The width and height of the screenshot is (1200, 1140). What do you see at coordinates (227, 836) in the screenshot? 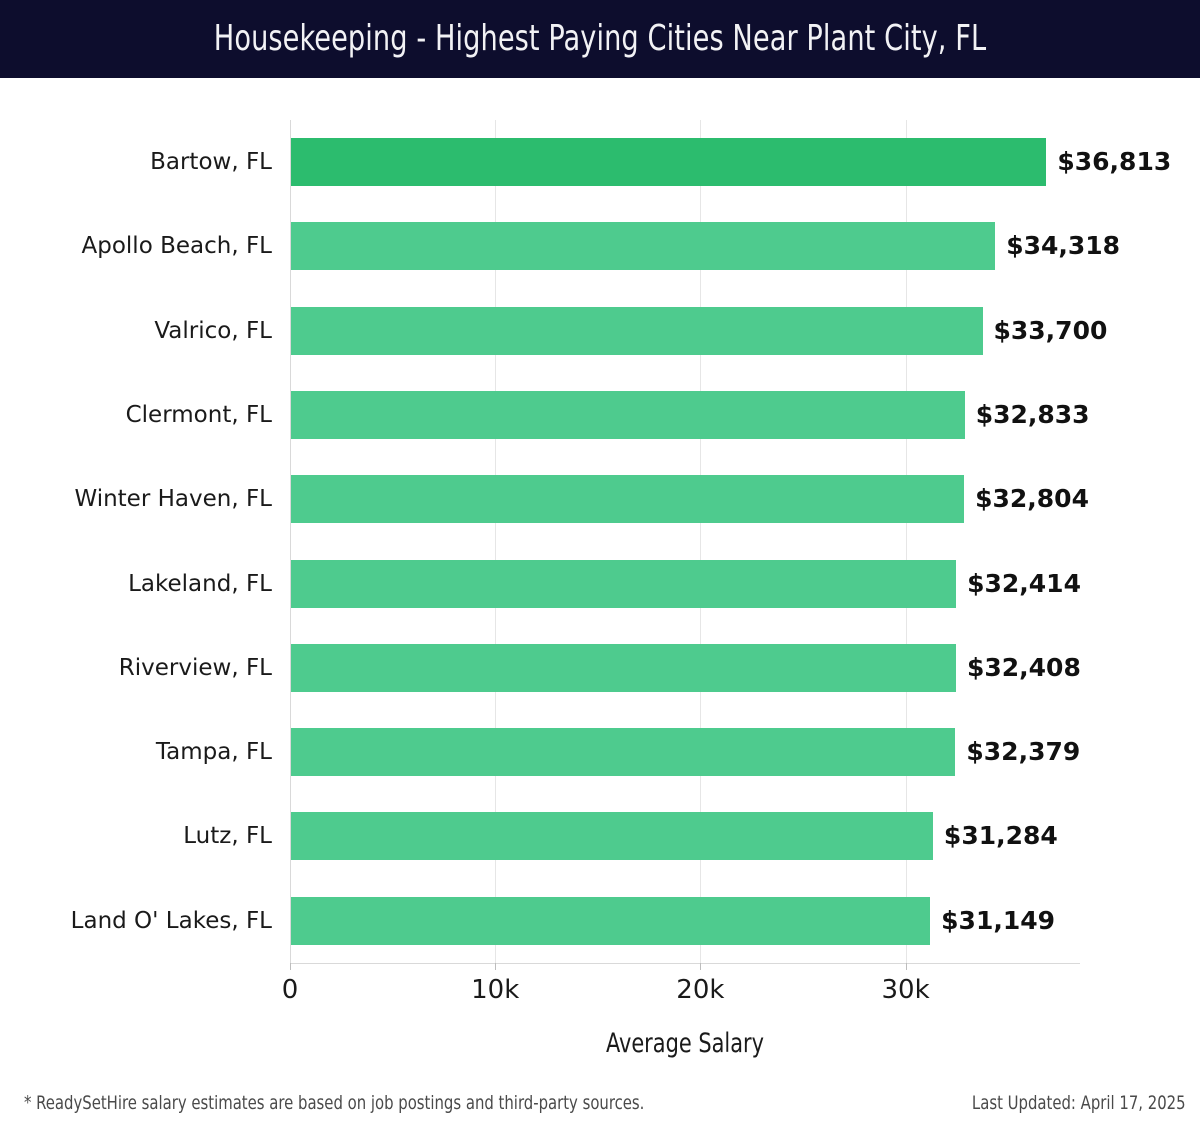
I see `category-label: Lutz, FL` at bounding box center [227, 836].